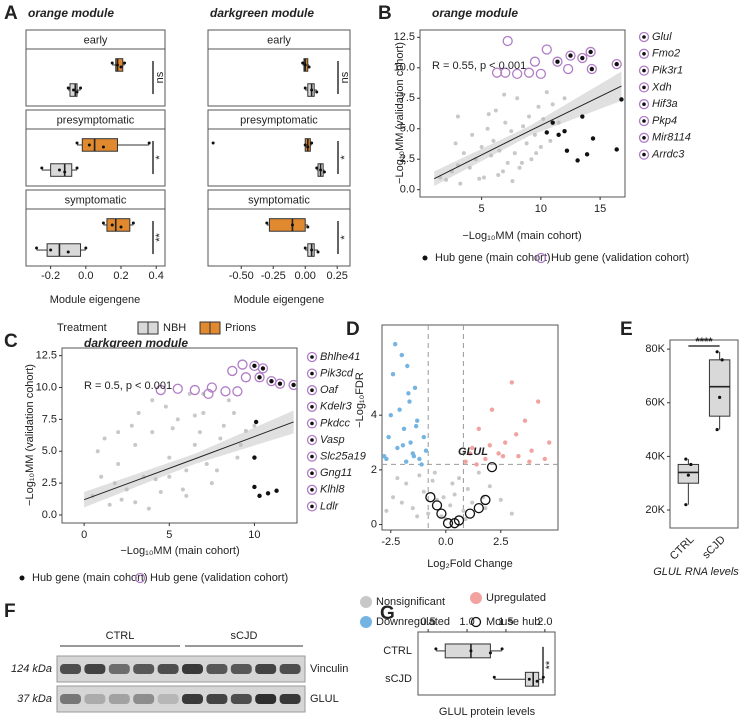  Describe the element at coordinates (666, 54) in the screenshot. I see `gene-label: Fmo2` at that location.